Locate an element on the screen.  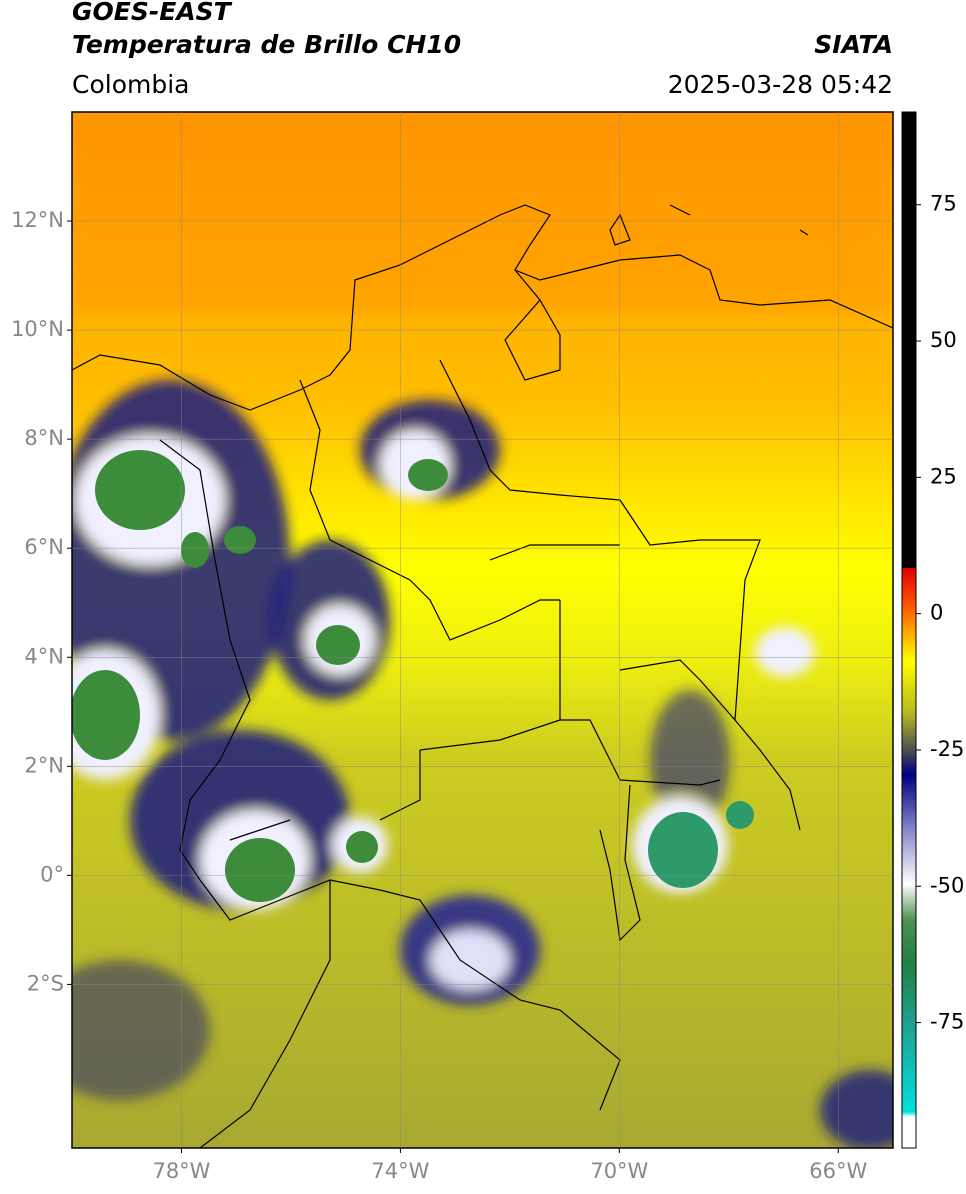
colorbar-tick-label: 25 is located at coordinates (943, 476).